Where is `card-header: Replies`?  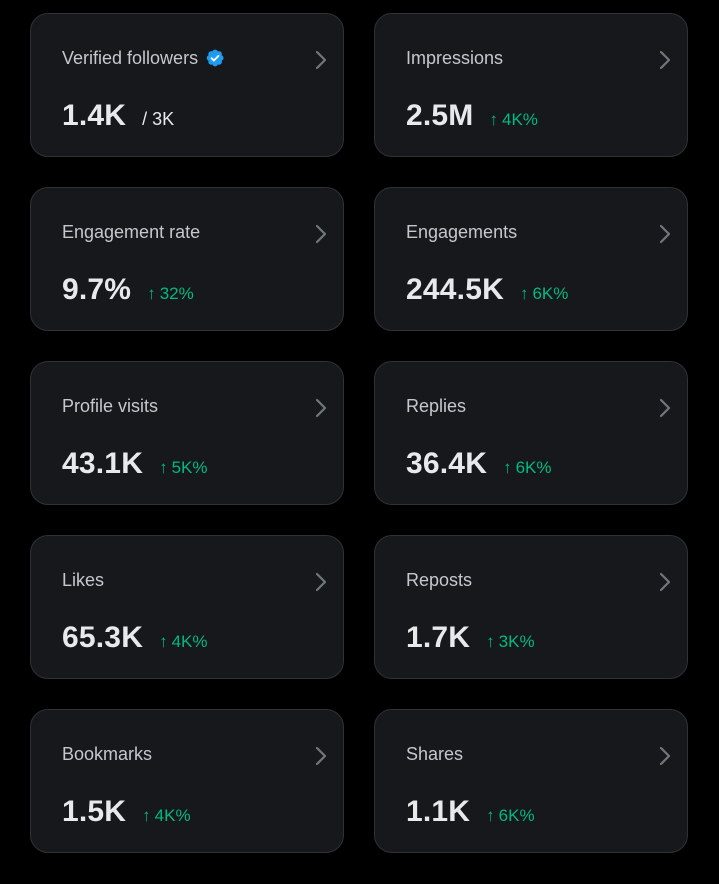
card-header: Replies is located at coordinates (436, 406).